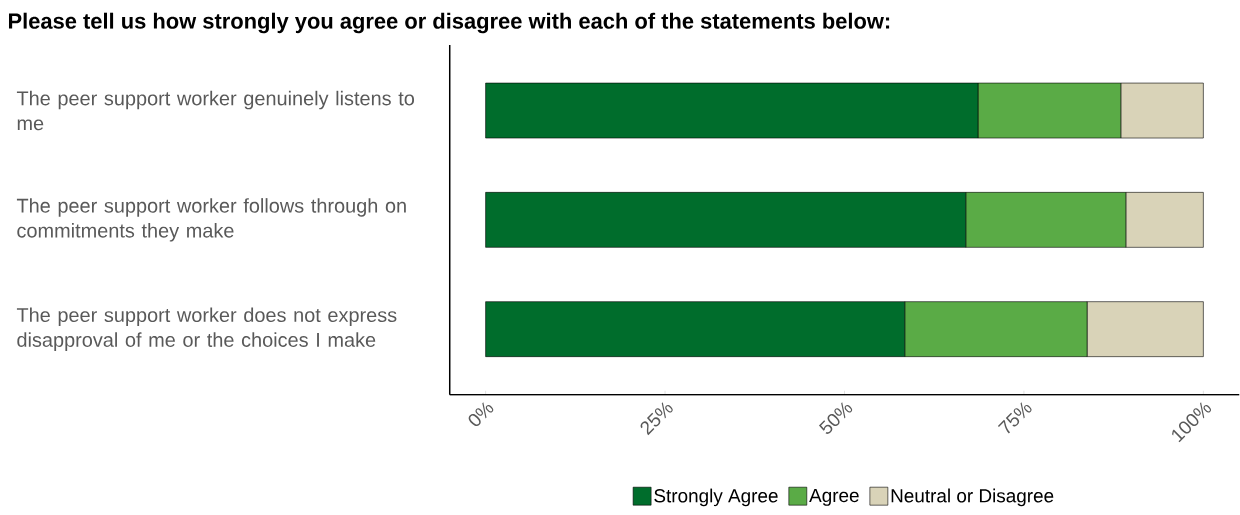  What do you see at coordinates (1014, 418) in the screenshot?
I see `x-tick-label: 75%` at bounding box center [1014, 418].